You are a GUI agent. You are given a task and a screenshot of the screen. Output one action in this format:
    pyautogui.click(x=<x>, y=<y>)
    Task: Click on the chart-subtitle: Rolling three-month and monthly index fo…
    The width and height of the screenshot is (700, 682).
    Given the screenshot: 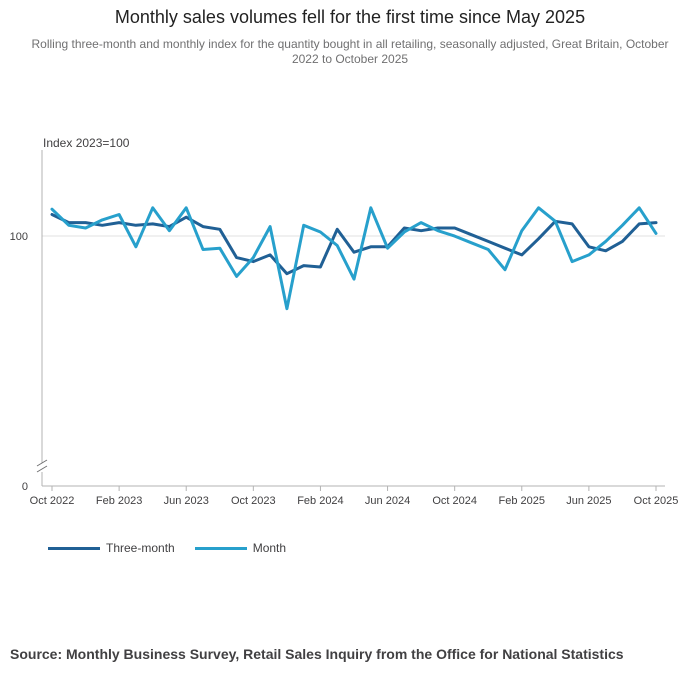 What is the action you would take?
    pyautogui.click(x=350, y=51)
    